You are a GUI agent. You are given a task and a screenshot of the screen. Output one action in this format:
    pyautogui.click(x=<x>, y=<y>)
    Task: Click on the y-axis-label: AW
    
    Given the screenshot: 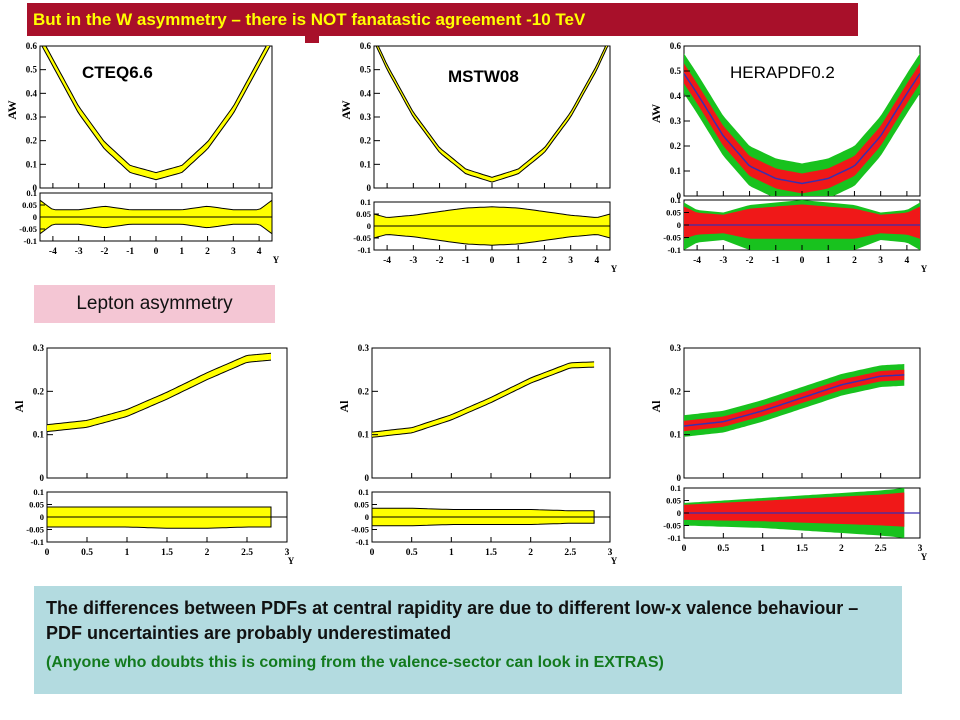 What is the action you would take?
    pyautogui.click(x=656, y=113)
    